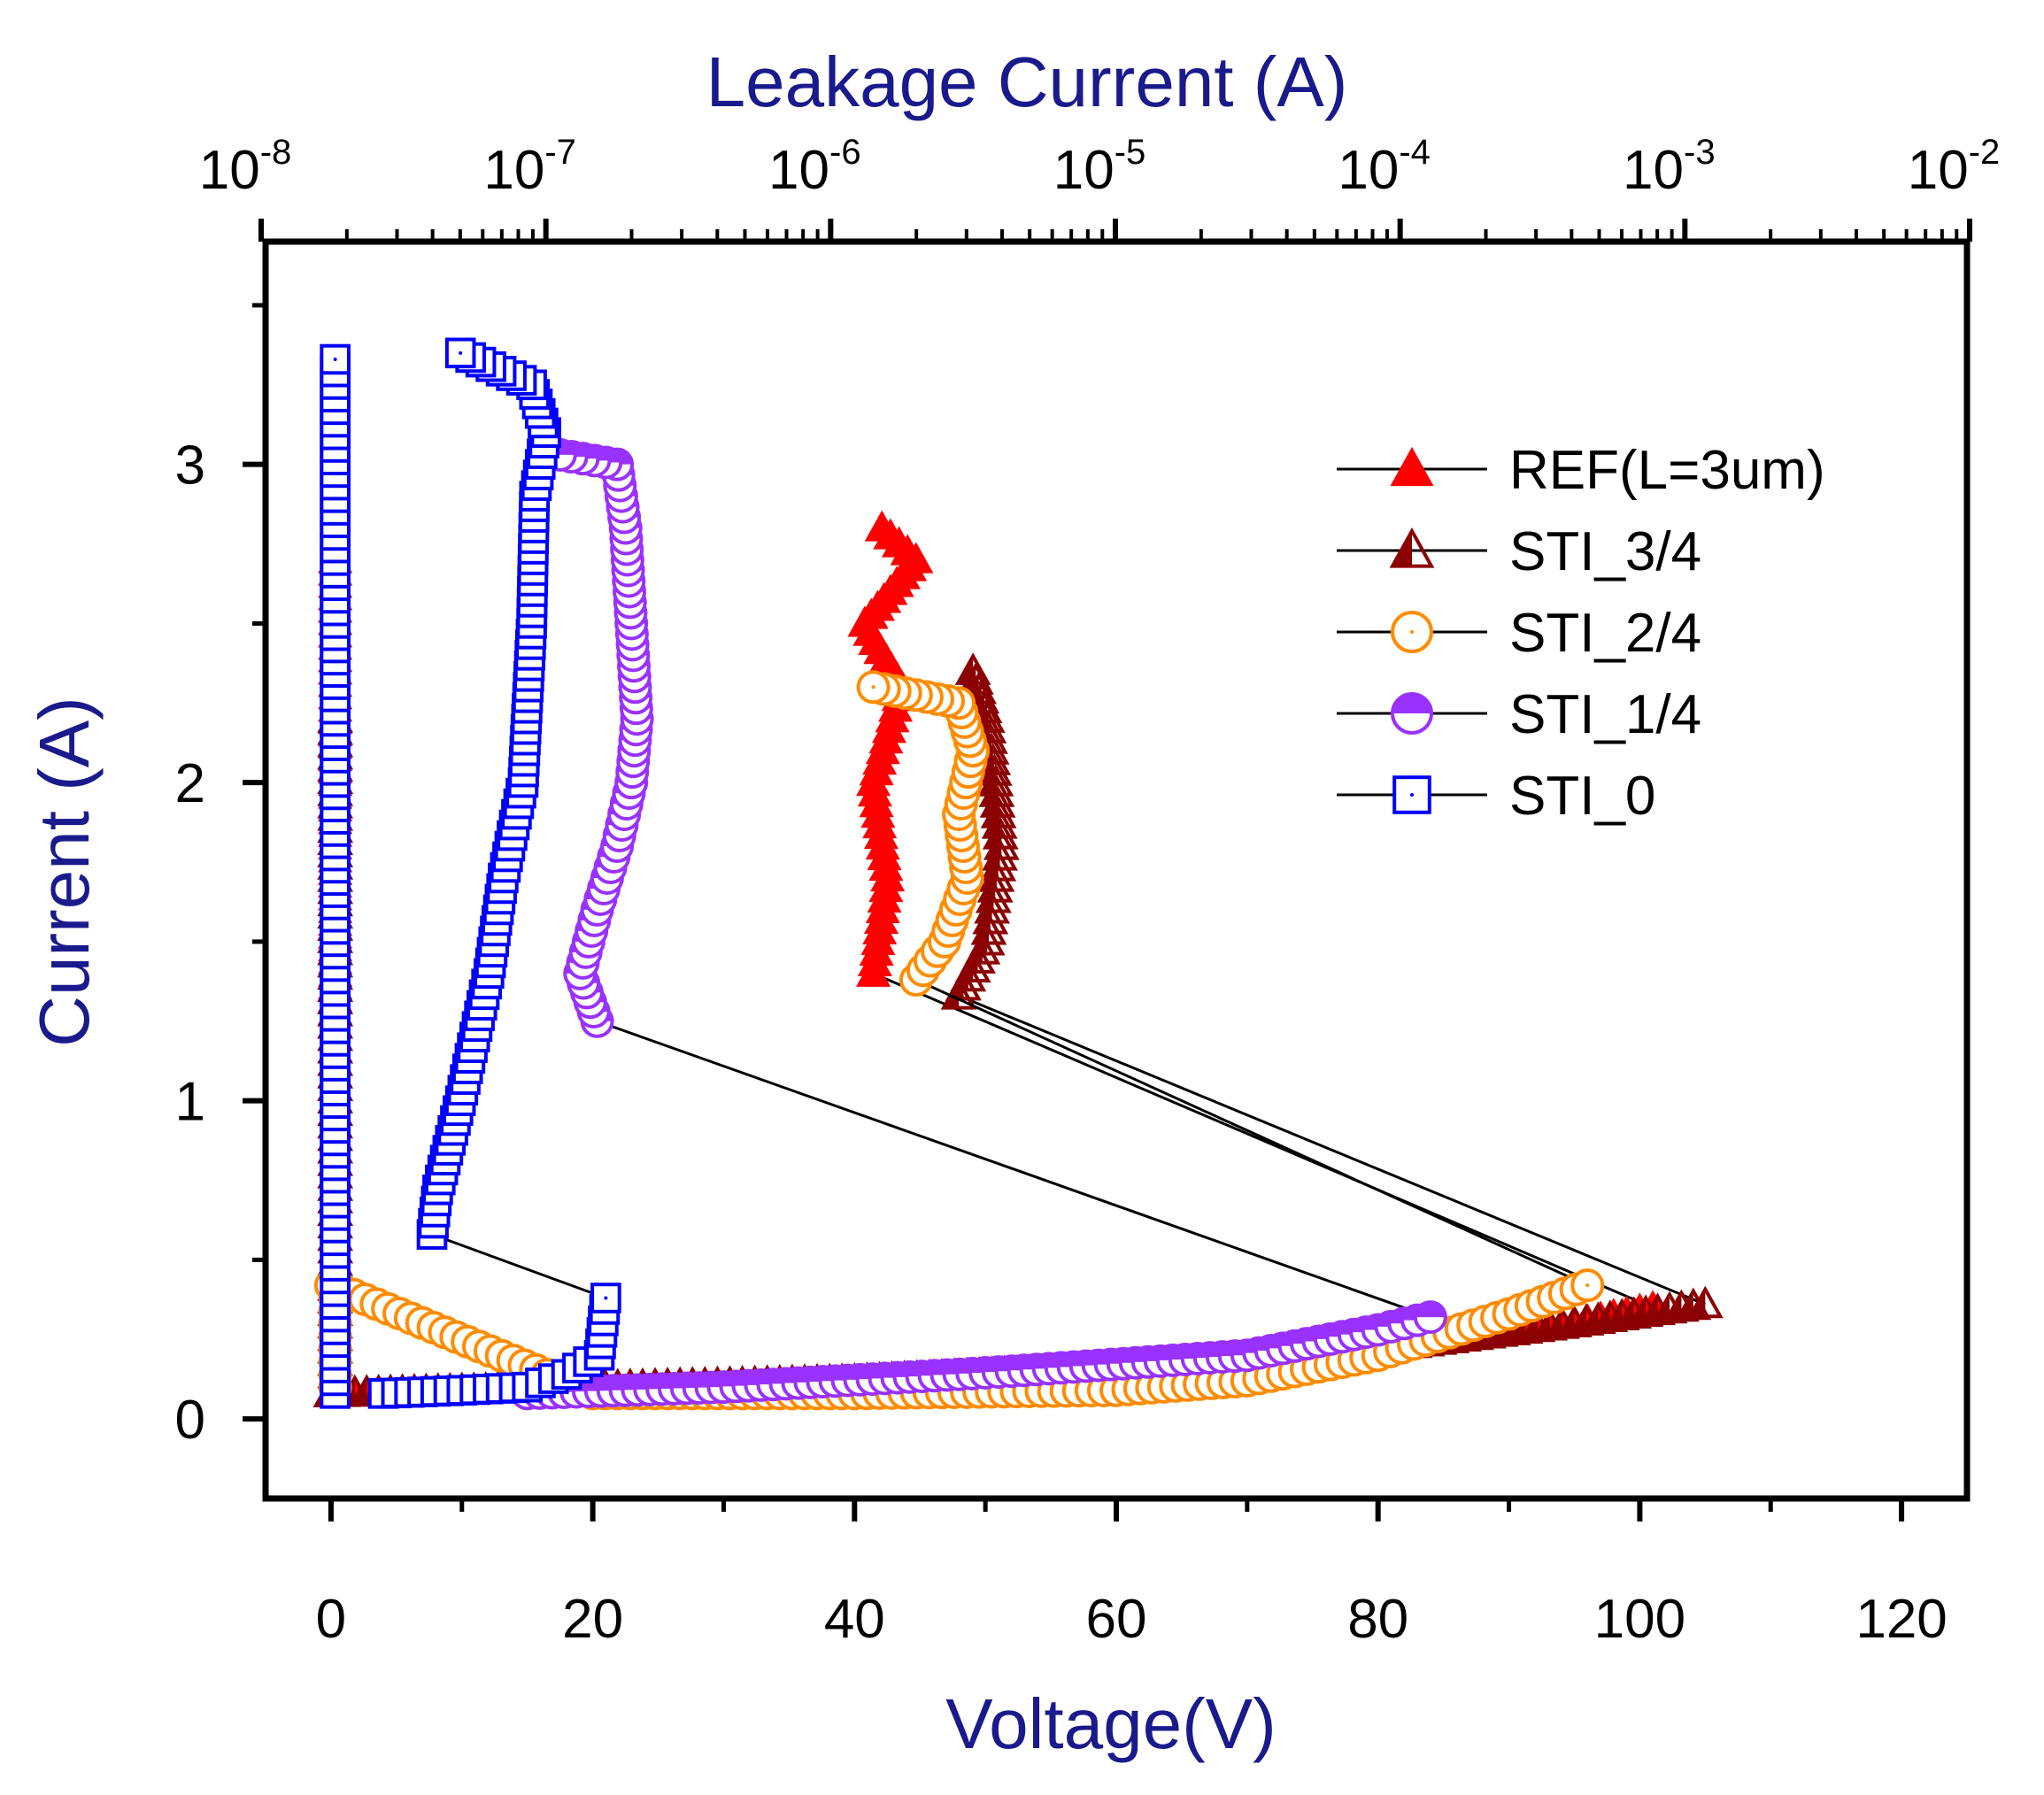 This screenshot has width=2044, height=1795. What do you see at coordinates (592, 1619) in the screenshot?
I see `x-tick-label: 20` at bounding box center [592, 1619].